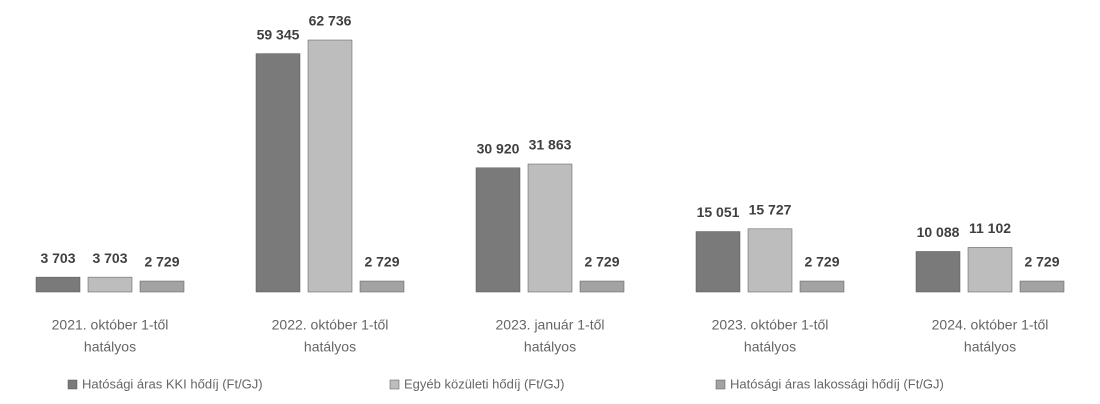 This screenshot has width=1100, height=404. Describe the element at coordinates (938, 232) in the screenshot. I see `data-label: 10 088` at that location.